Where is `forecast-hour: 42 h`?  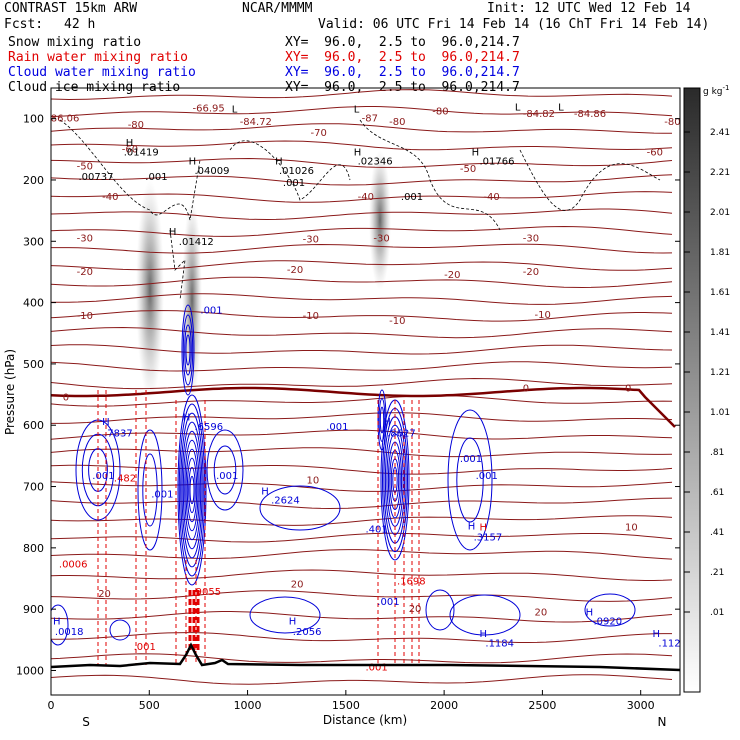 forecast-hour: 42 h is located at coordinates (80, 24).